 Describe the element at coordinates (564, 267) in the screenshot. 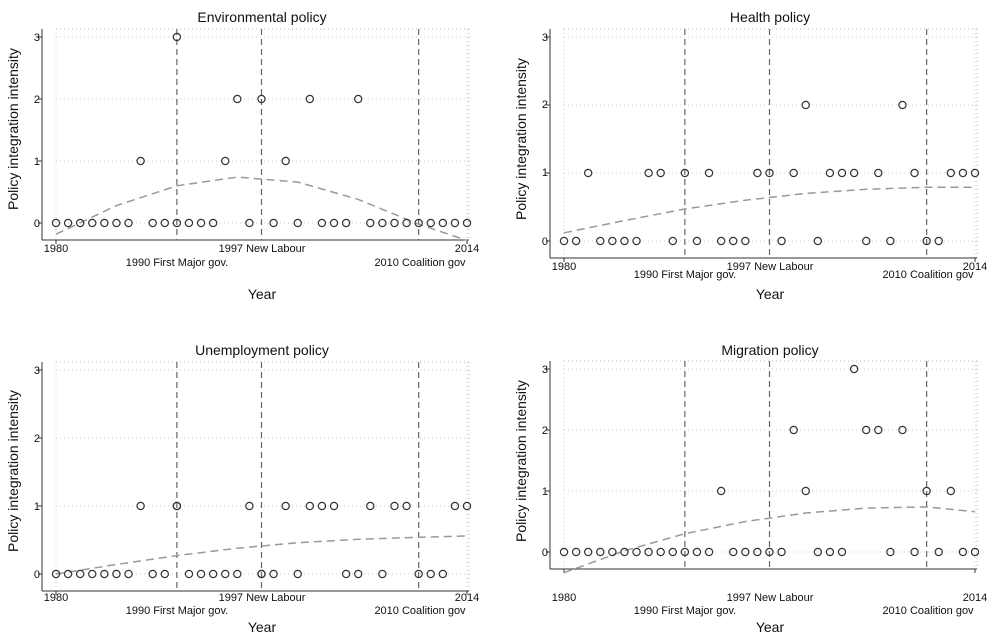

I see `panel-2-xtick-start: 1980` at that location.